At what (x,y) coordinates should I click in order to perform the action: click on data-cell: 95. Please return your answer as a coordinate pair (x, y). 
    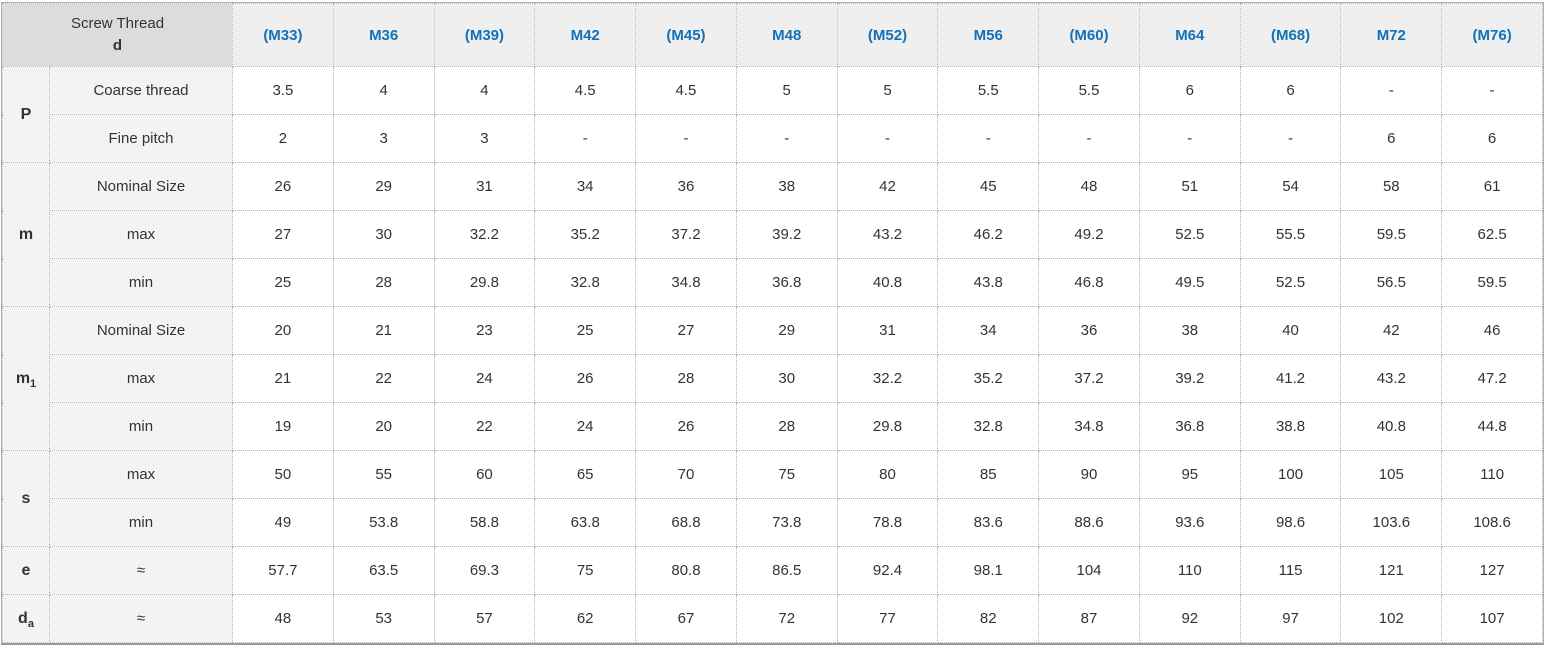
    Looking at the image, I should click on (1189, 474).